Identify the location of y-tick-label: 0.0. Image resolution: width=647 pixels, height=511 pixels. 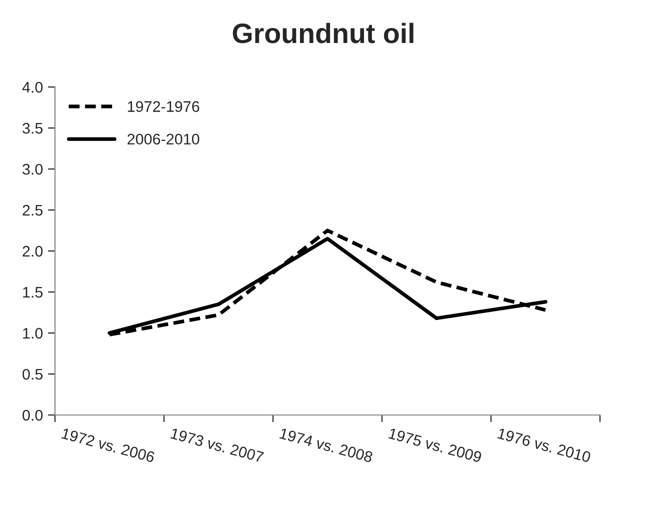
(32, 415).